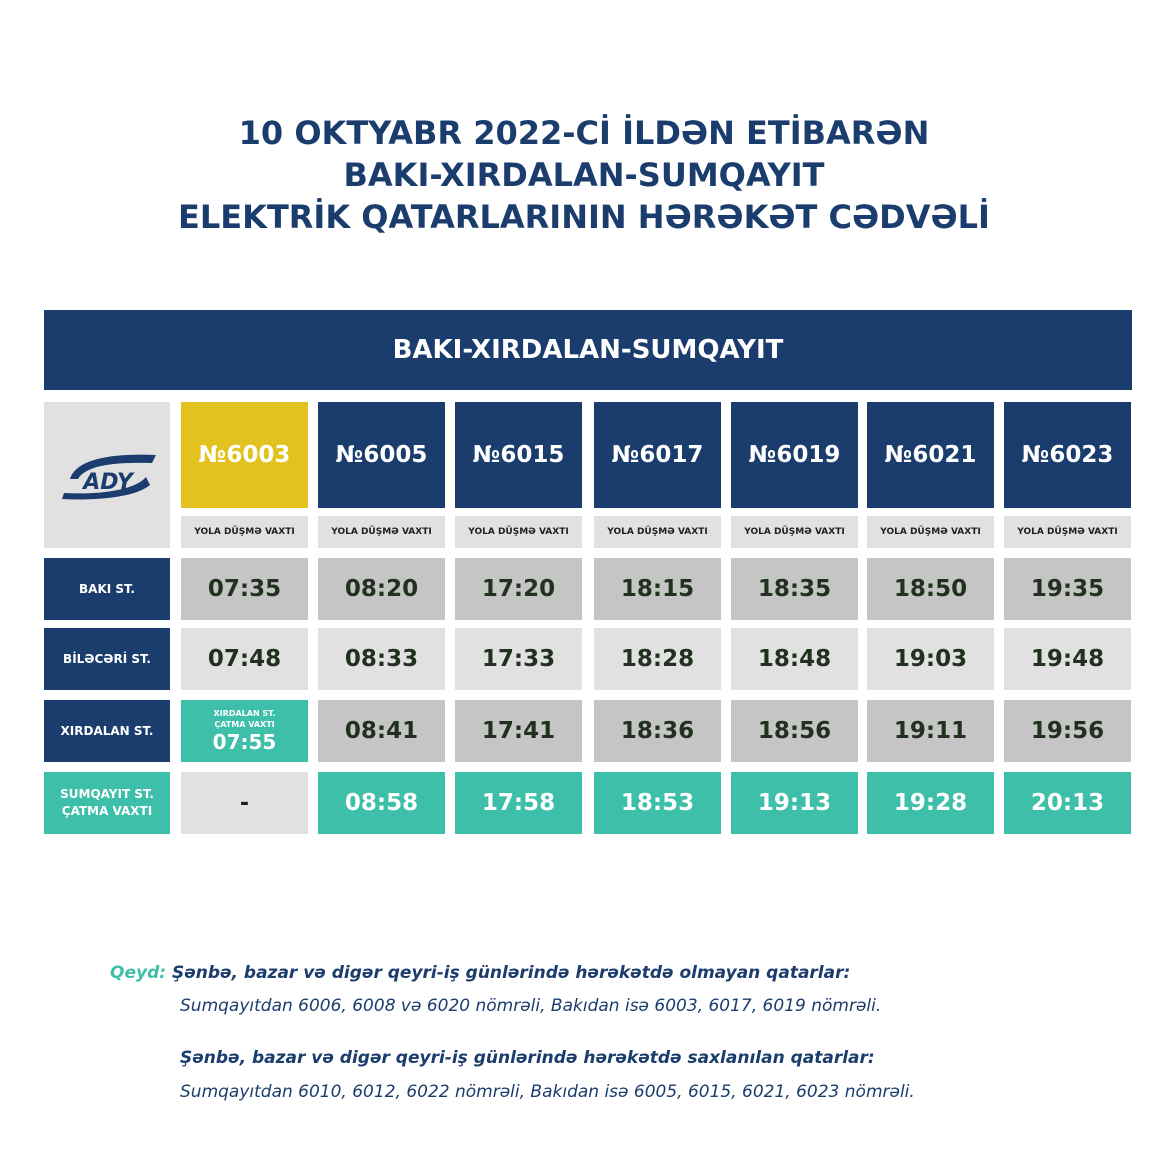 The image size is (1168, 1168). I want to click on time-cell: 19:56, so click(1067, 731).